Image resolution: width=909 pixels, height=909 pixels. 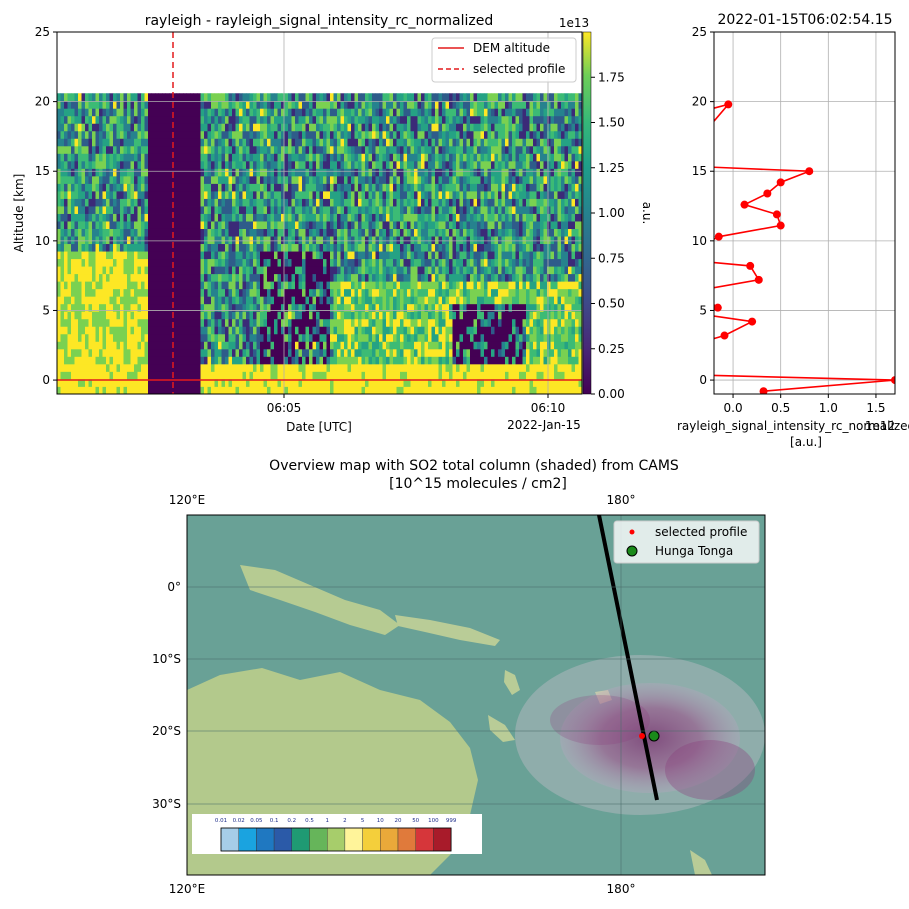 I want to click on profile-x-ticks: 0.0 0.5 1.0 1.5, so click(x=804, y=404).